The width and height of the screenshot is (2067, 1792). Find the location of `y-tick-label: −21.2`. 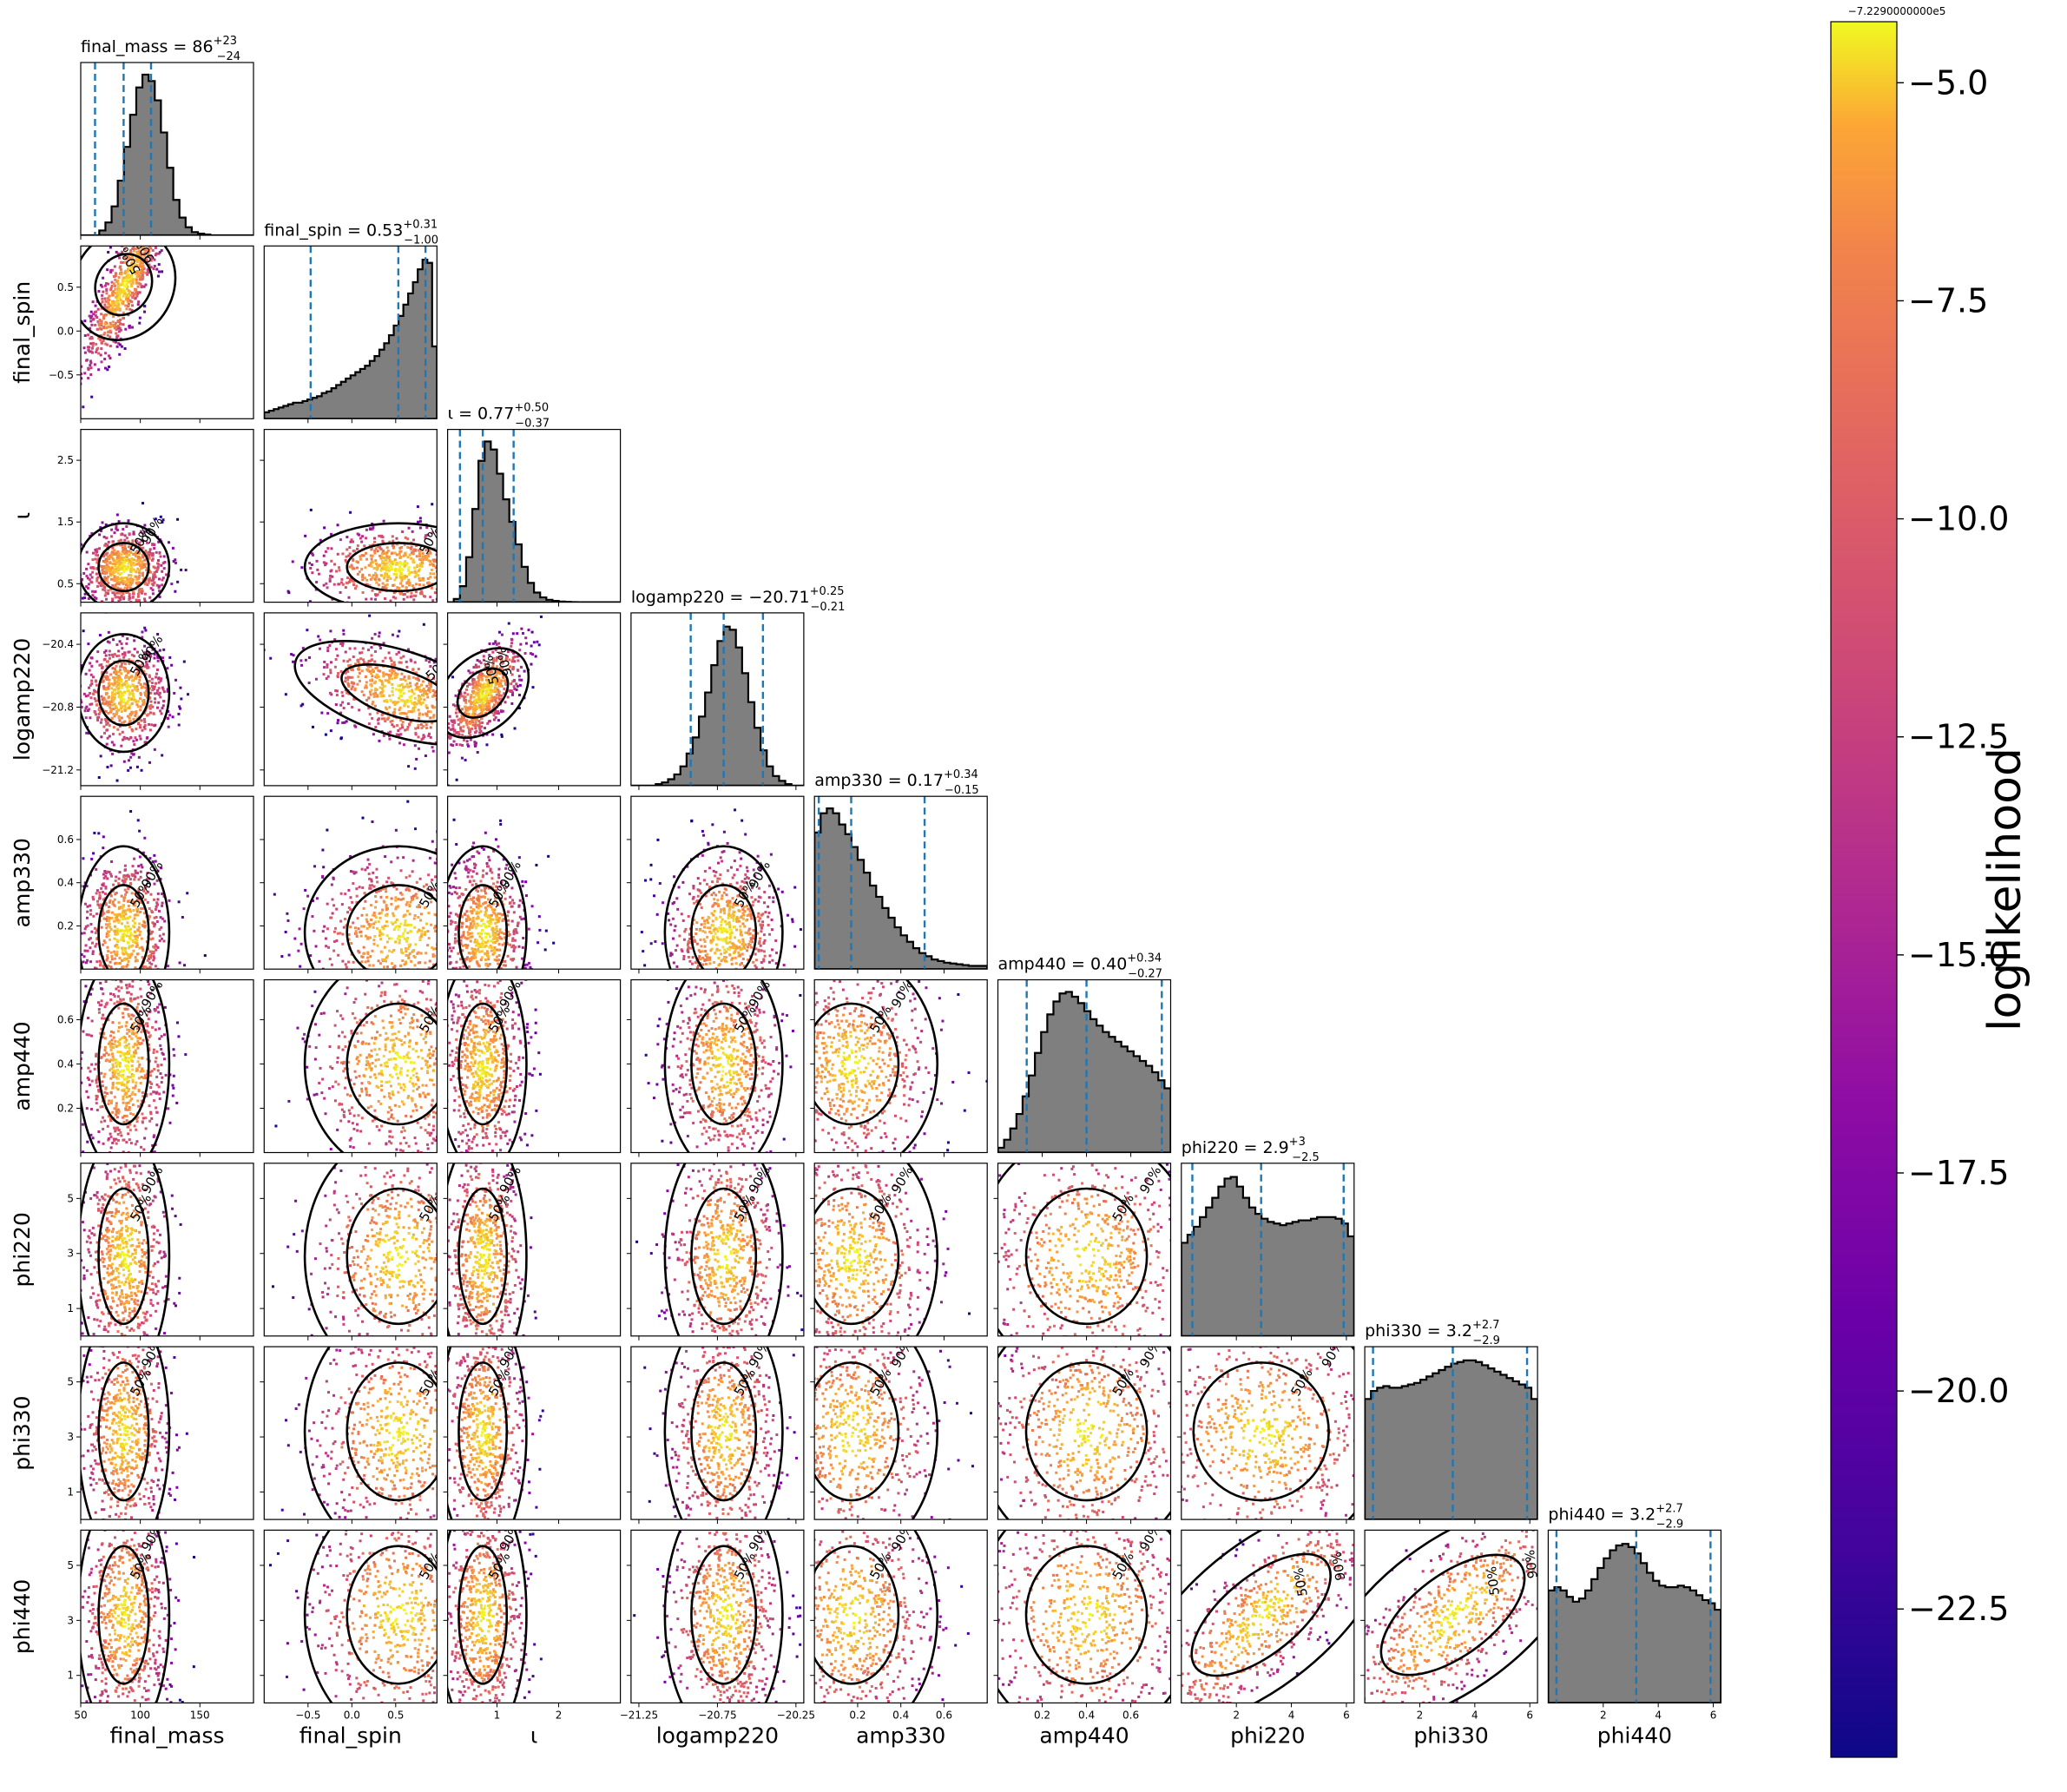

y-tick-label: −21.2 is located at coordinates (58, 770).